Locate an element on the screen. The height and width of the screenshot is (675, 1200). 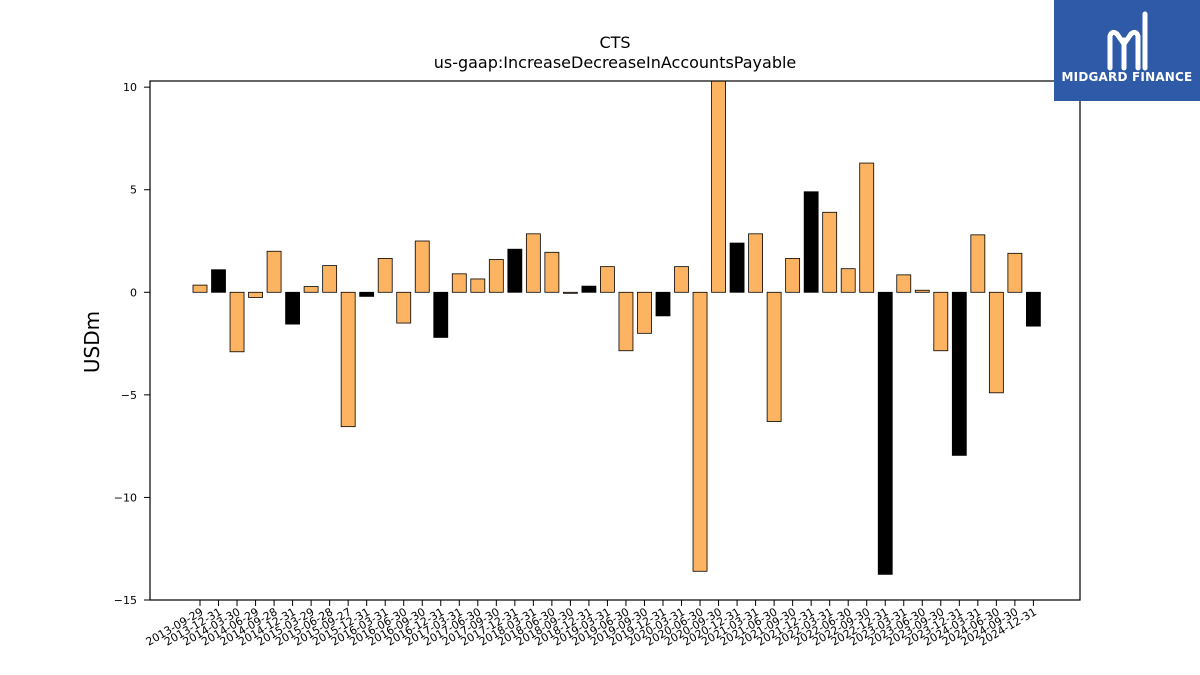
y-tick-label: −5 is located at coordinates (129, 395).